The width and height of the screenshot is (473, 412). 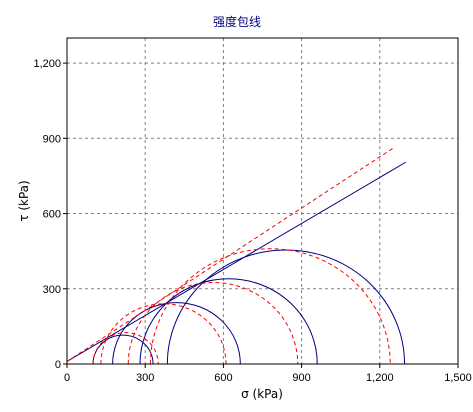 I want to click on x-axis-label: σ (kPa), so click(x=262, y=394).